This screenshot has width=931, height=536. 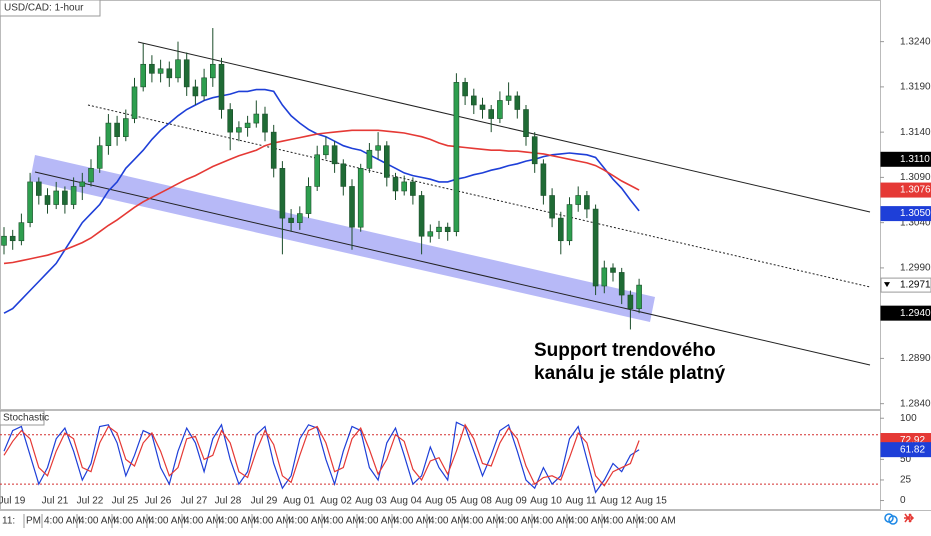 I want to click on price-label: 1.3110, so click(x=915, y=159).